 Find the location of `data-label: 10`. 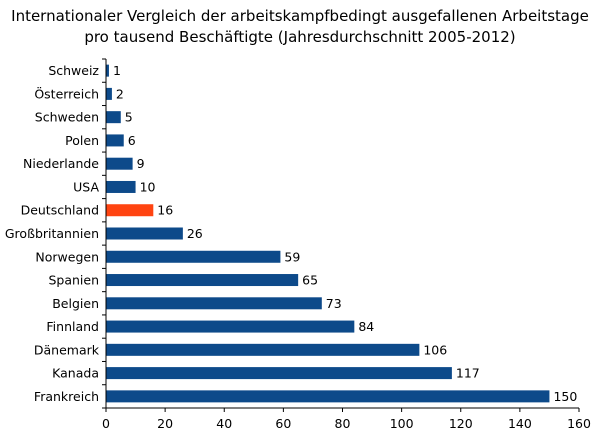

data-label: 10 is located at coordinates (148, 186).